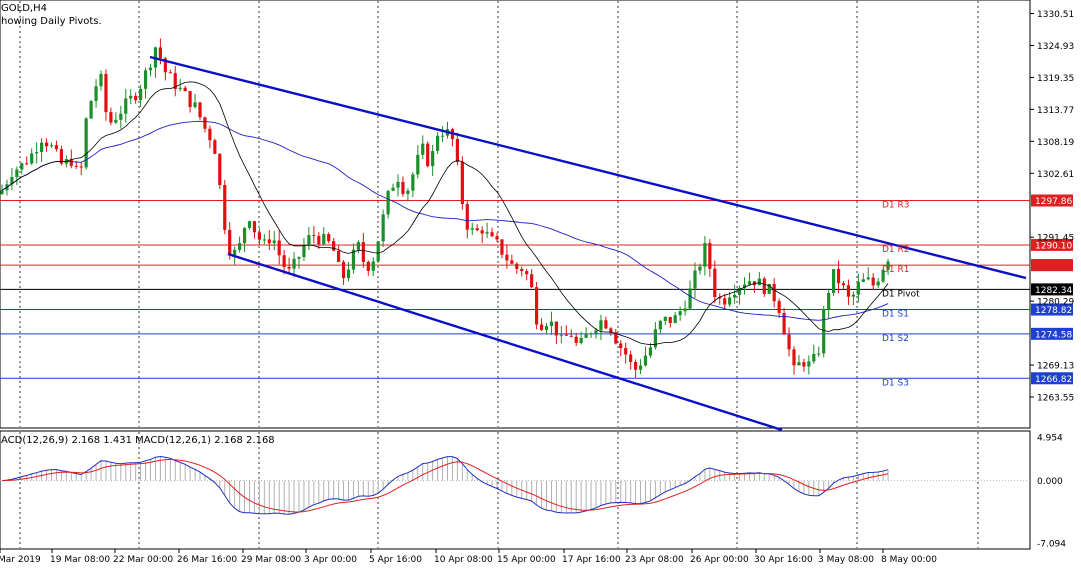 The image size is (1081, 571). Describe the element at coordinates (1055, 303) in the screenshot. I see `price-tick-label: 1280.29` at that location.